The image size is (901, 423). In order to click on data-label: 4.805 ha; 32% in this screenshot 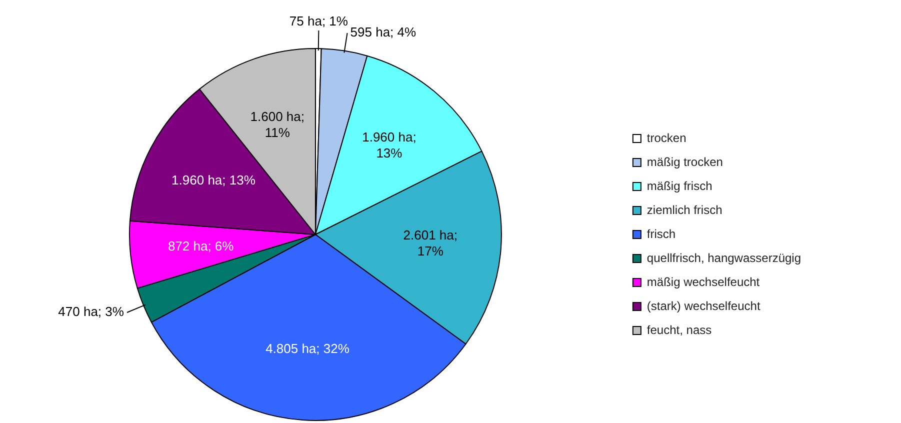, I will do `click(308, 348)`.